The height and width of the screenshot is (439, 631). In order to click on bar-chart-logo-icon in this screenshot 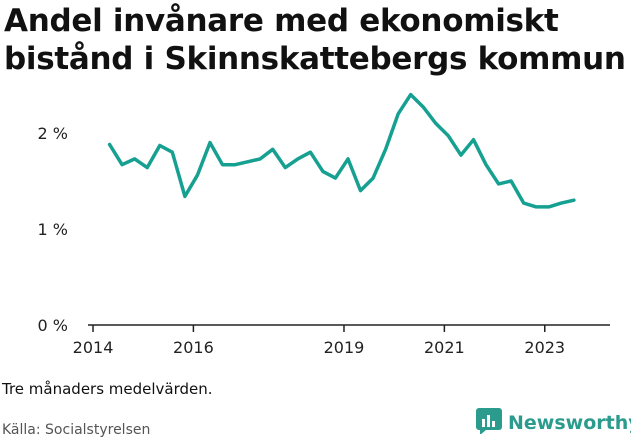, I will do `click(489, 423)`.